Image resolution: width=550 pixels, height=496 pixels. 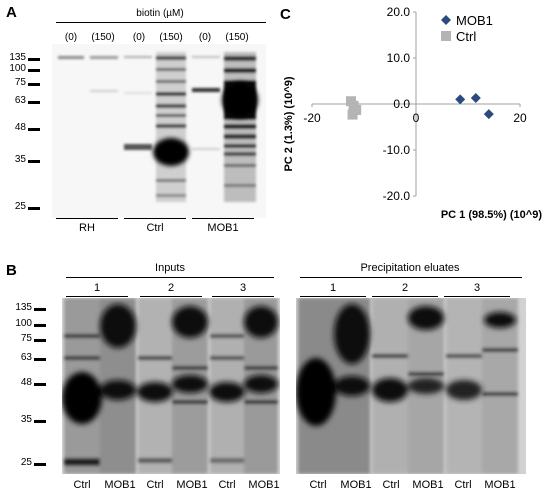 I want to click on western-blot-inputs, so click(x=171, y=386).